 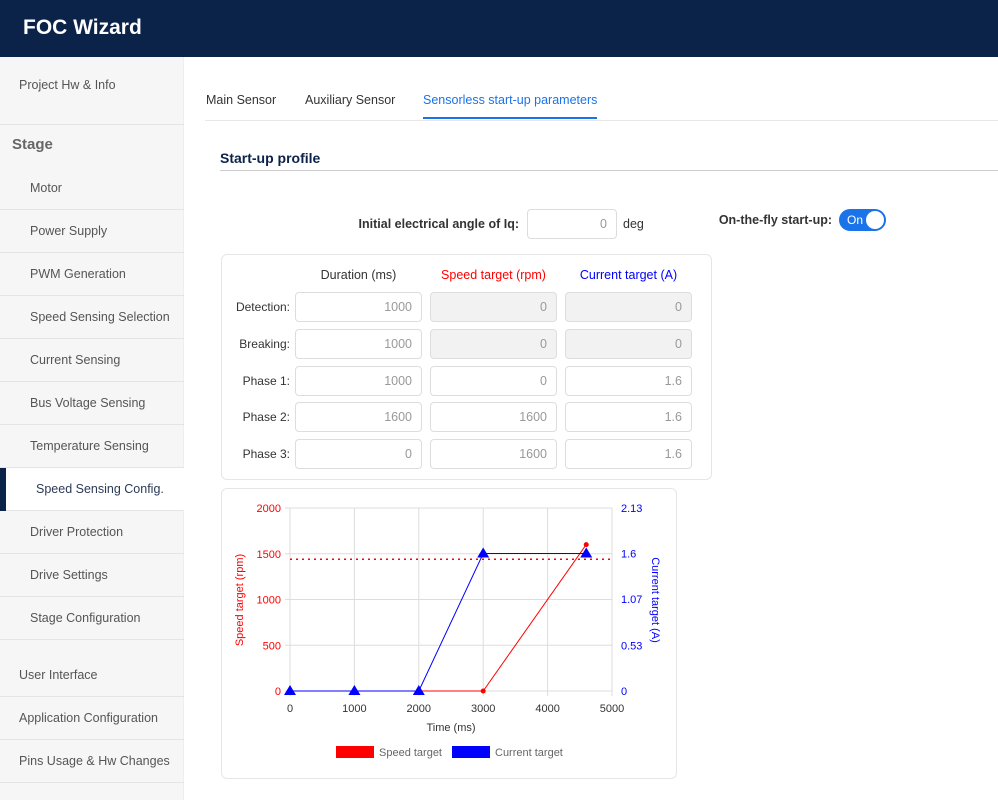 What do you see at coordinates (92, 403) in the screenshot?
I see `sidebar-item: Bus Voltage Sensing` at bounding box center [92, 403].